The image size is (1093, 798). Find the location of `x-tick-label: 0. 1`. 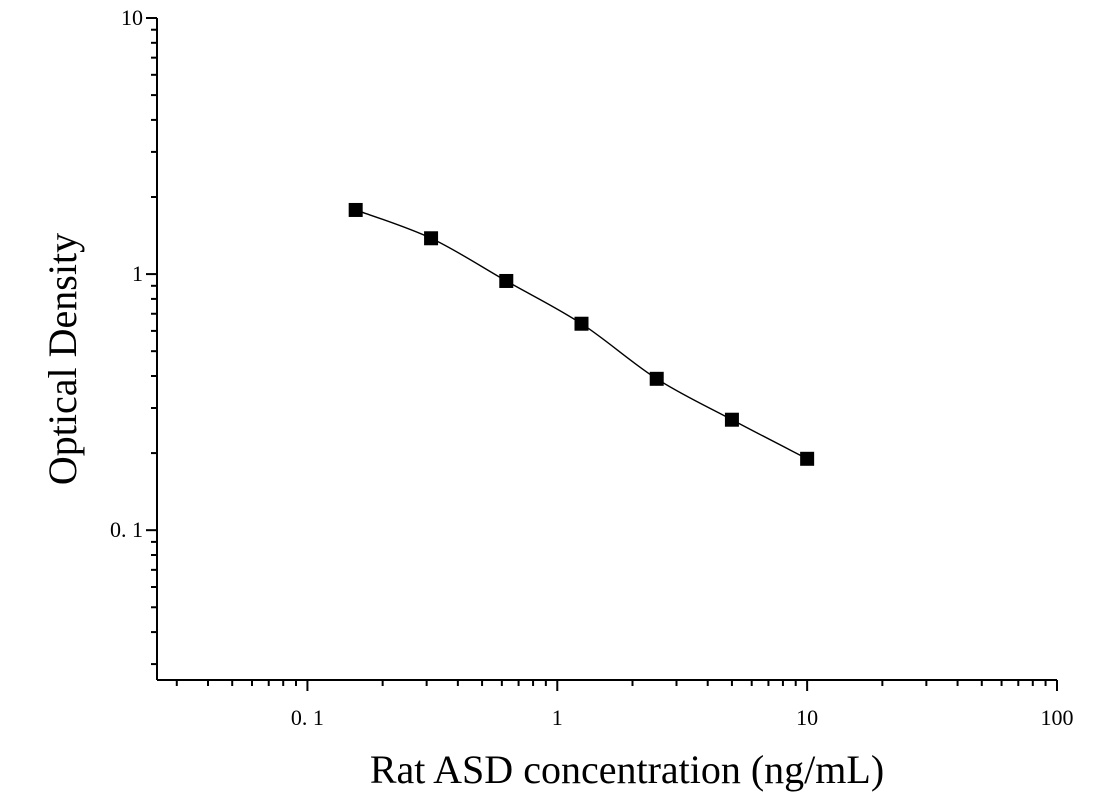

x-tick-label: 0. 1 is located at coordinates (307, 717).